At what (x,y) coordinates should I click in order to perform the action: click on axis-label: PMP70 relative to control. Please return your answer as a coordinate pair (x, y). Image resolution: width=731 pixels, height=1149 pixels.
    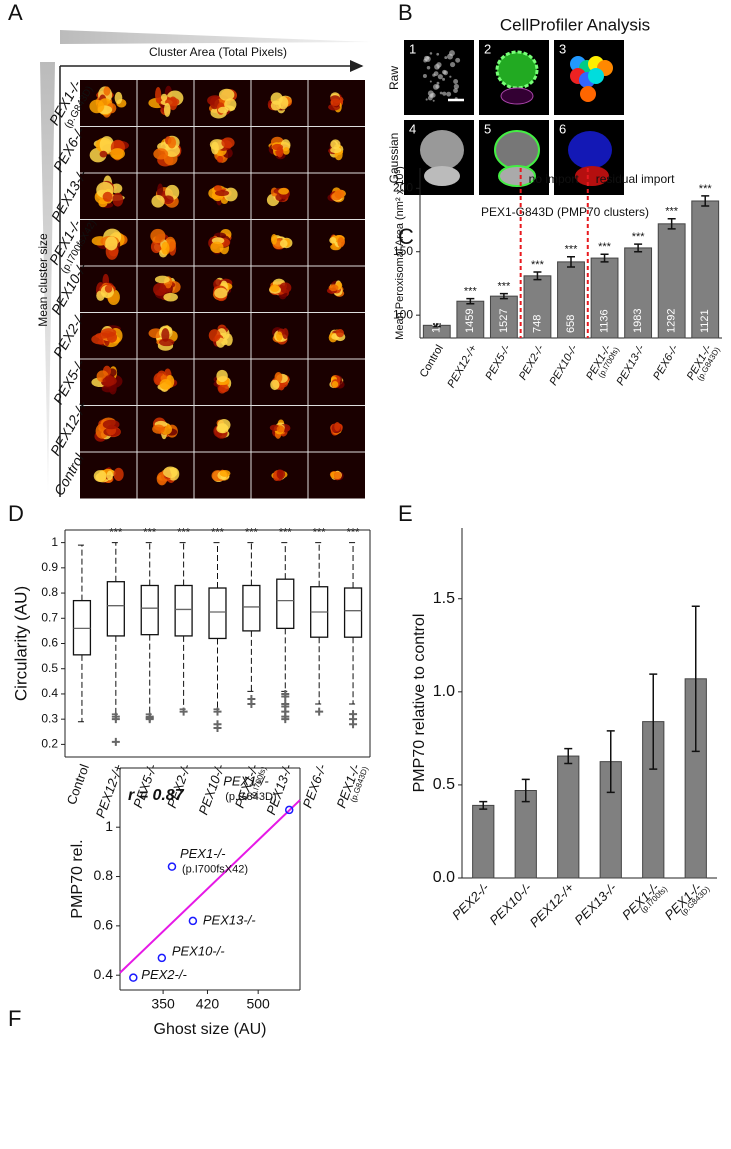
    Looking at the image, I should click on (419, 703).